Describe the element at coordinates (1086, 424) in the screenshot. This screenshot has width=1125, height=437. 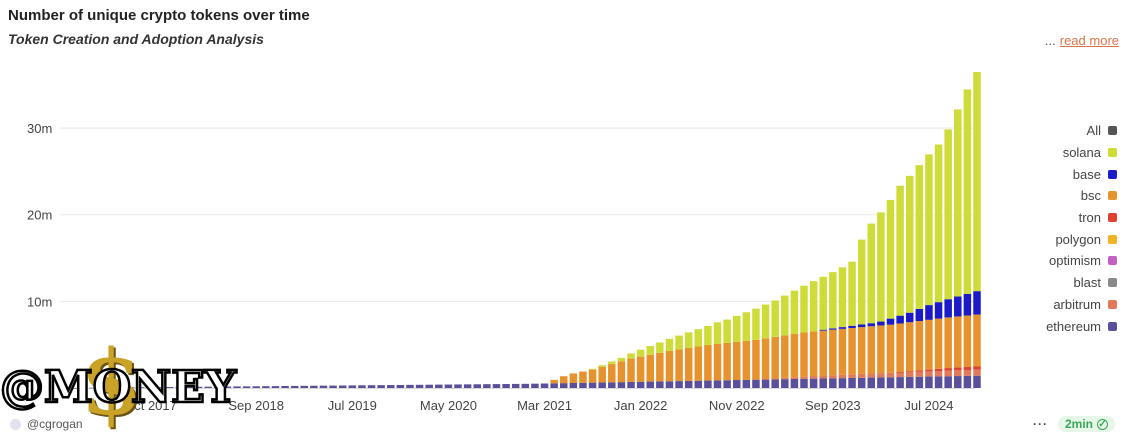
I see `refresh-time-badge: 2min ✓` at that location.